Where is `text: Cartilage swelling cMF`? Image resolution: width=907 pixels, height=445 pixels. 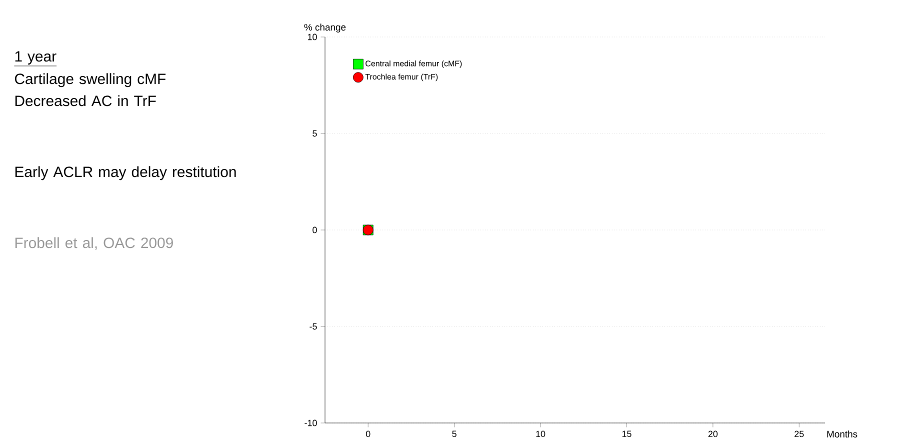 text: Cartilage swelling cMF is located at coordinates (90, 80).